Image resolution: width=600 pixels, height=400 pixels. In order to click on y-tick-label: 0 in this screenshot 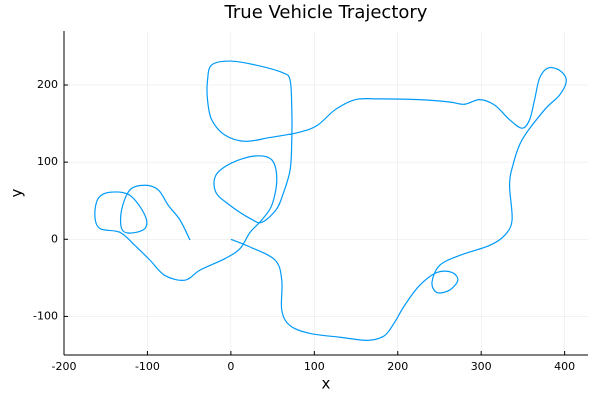, I will do `click(54, 238)`.